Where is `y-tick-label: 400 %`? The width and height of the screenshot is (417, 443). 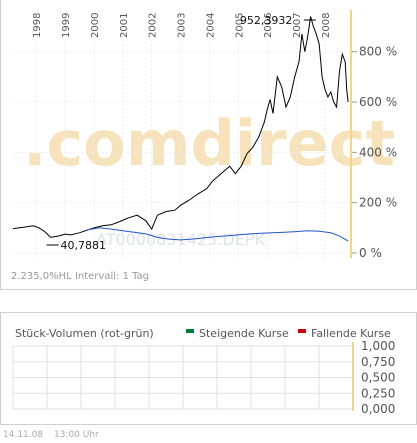 y-tick-label: 400 % is located at coordinates (378, 152).